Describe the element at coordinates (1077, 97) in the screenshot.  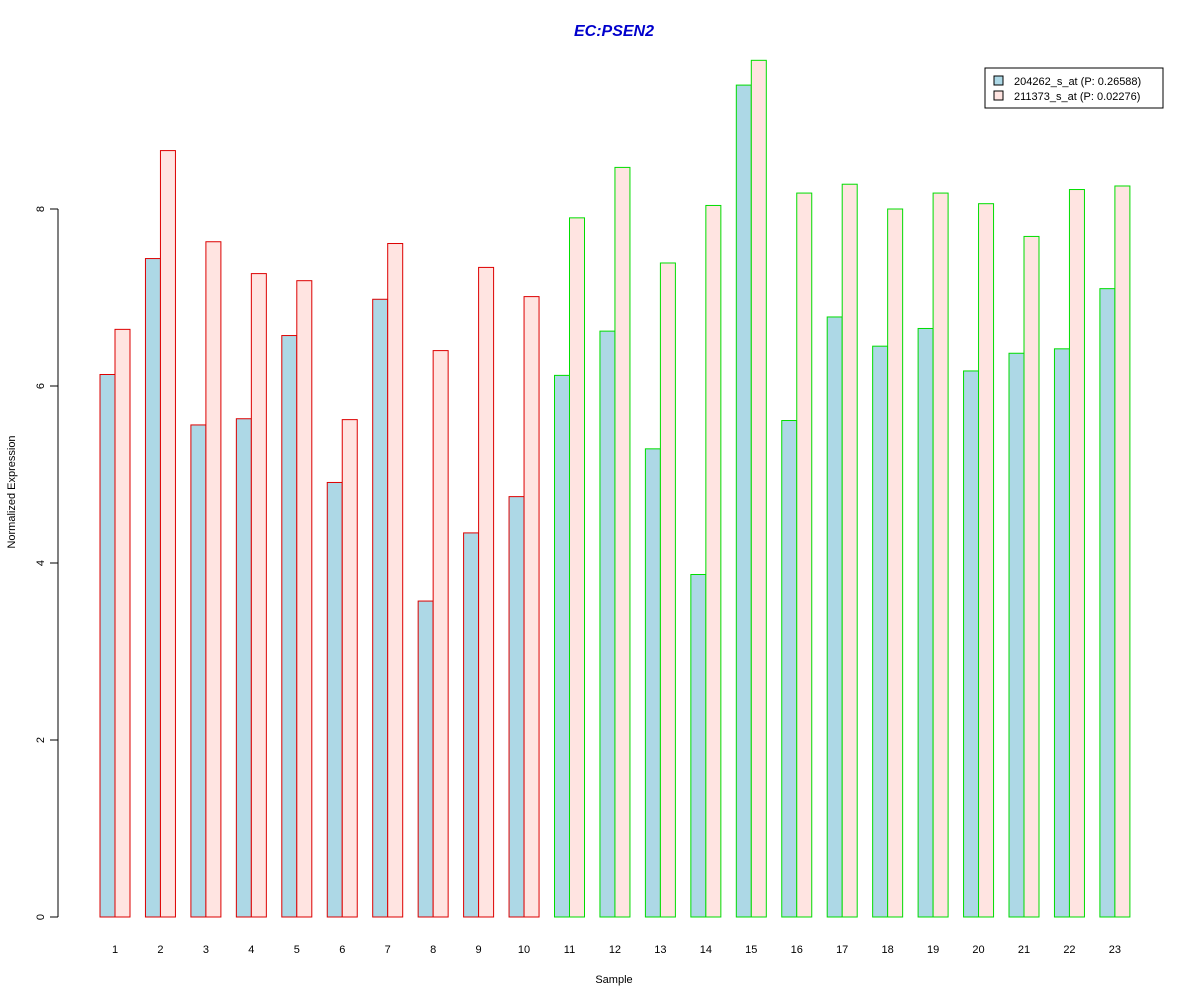
I see `legend-entry-2: 211373_s_at (P: 0.02276)` at that location.